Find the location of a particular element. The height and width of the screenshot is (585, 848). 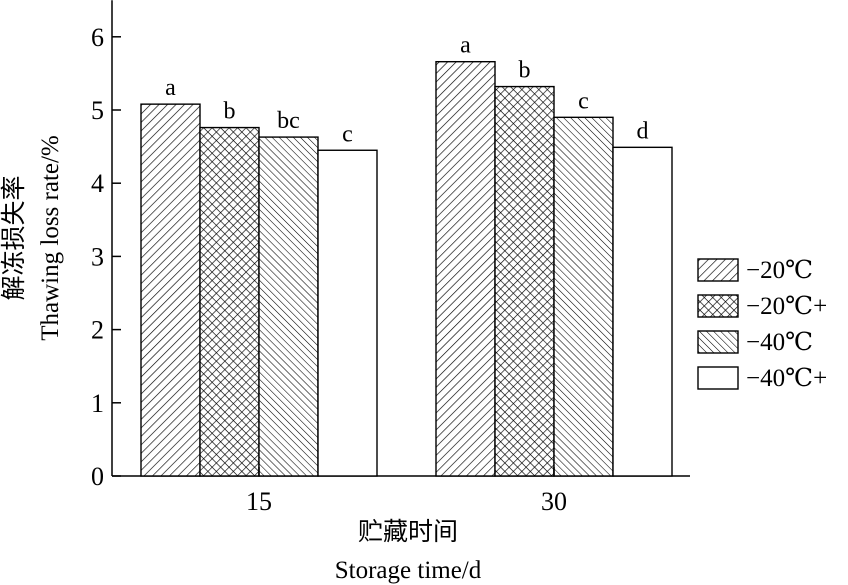

y-tick-label: 0 is located at coordinates (97, 476).